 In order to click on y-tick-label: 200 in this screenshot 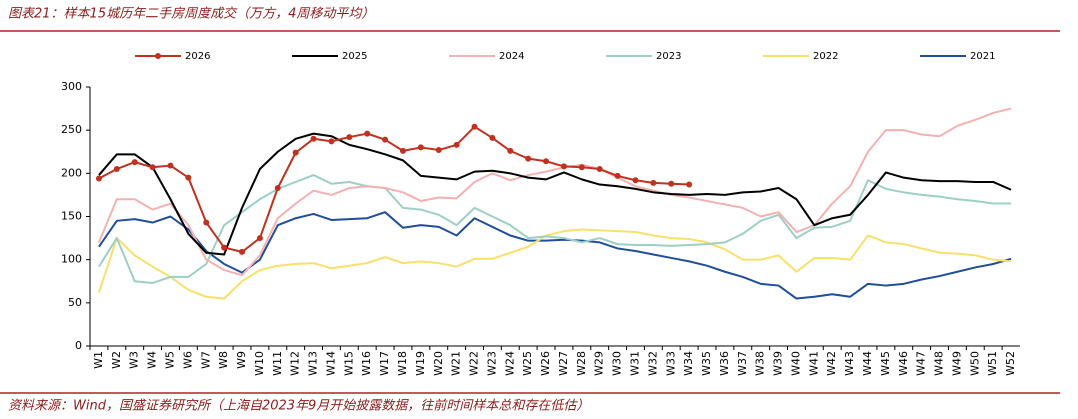, I will do `click(71, 172)`.